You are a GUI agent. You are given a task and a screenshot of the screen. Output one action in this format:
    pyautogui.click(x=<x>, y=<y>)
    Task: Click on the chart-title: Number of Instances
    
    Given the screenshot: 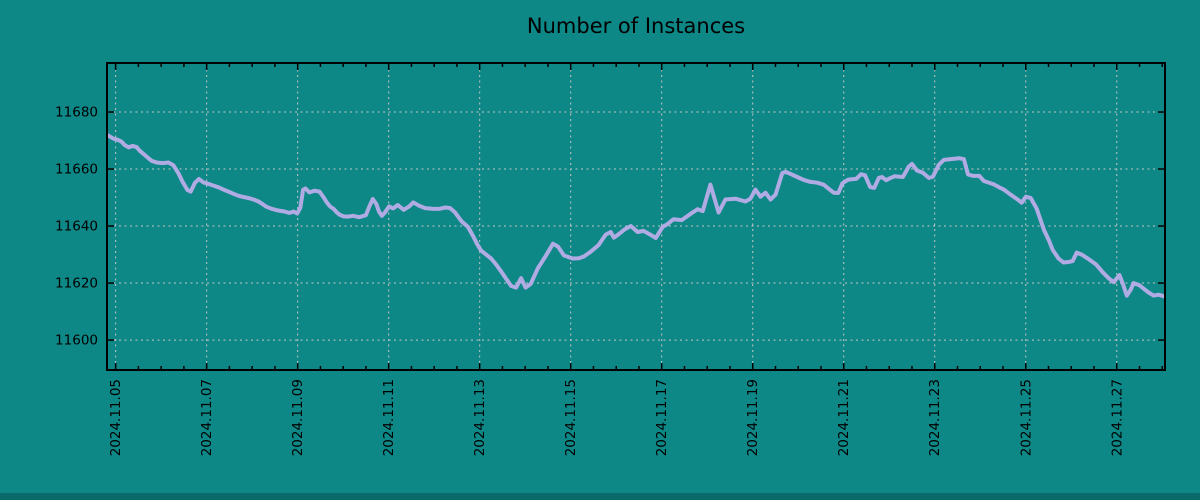 What is the action you would take?
    pyautogui.click(x=636, y=26)
    